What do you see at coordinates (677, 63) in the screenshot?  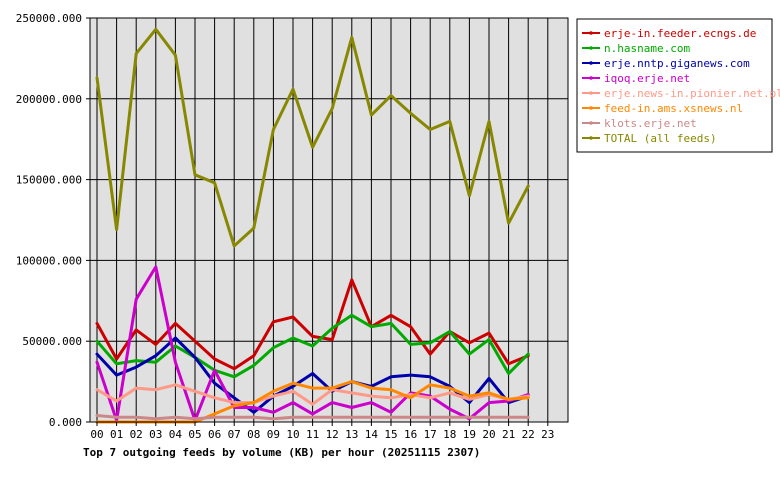 I see `legend-label: erje.nntp.giganews.com` at bounding box center [677, 63].